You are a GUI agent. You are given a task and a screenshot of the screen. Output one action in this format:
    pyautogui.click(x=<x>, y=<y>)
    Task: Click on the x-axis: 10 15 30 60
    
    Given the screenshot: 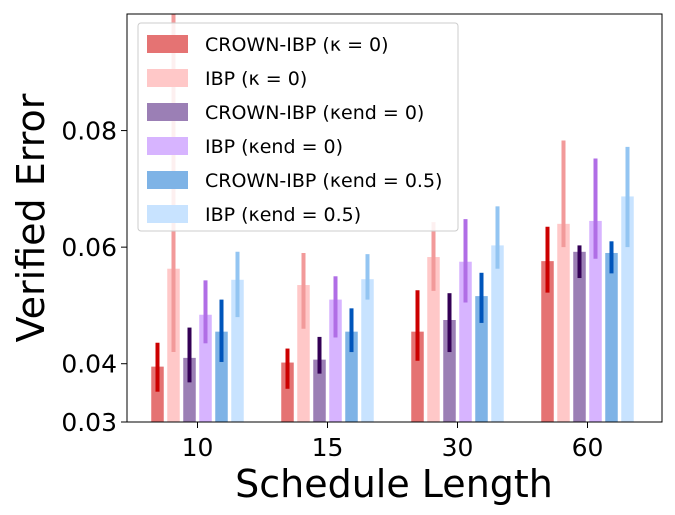 What is the action you would take?
    pyautogui.click(x=393, y=442)
    